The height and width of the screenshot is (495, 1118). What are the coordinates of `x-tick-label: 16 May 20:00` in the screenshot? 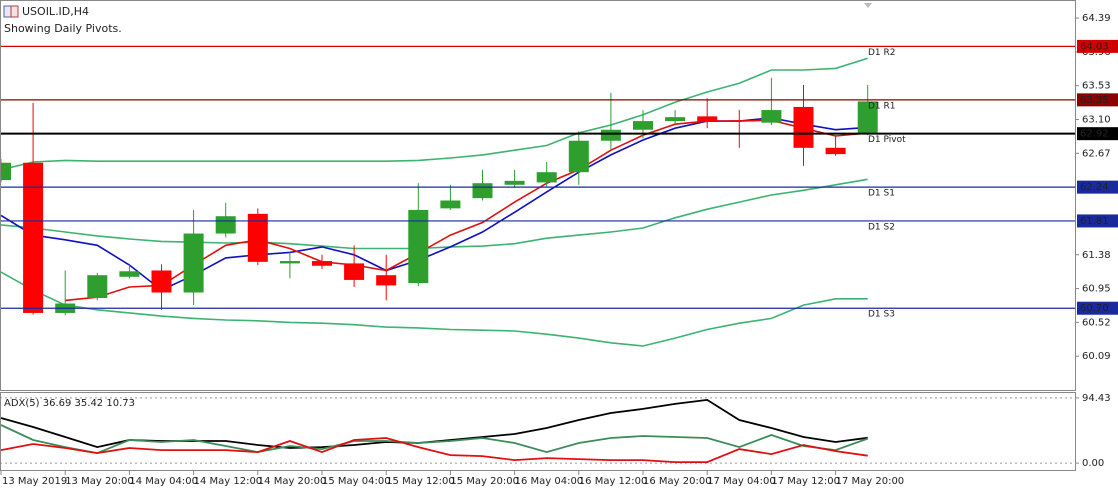 It's located at (677, 481).